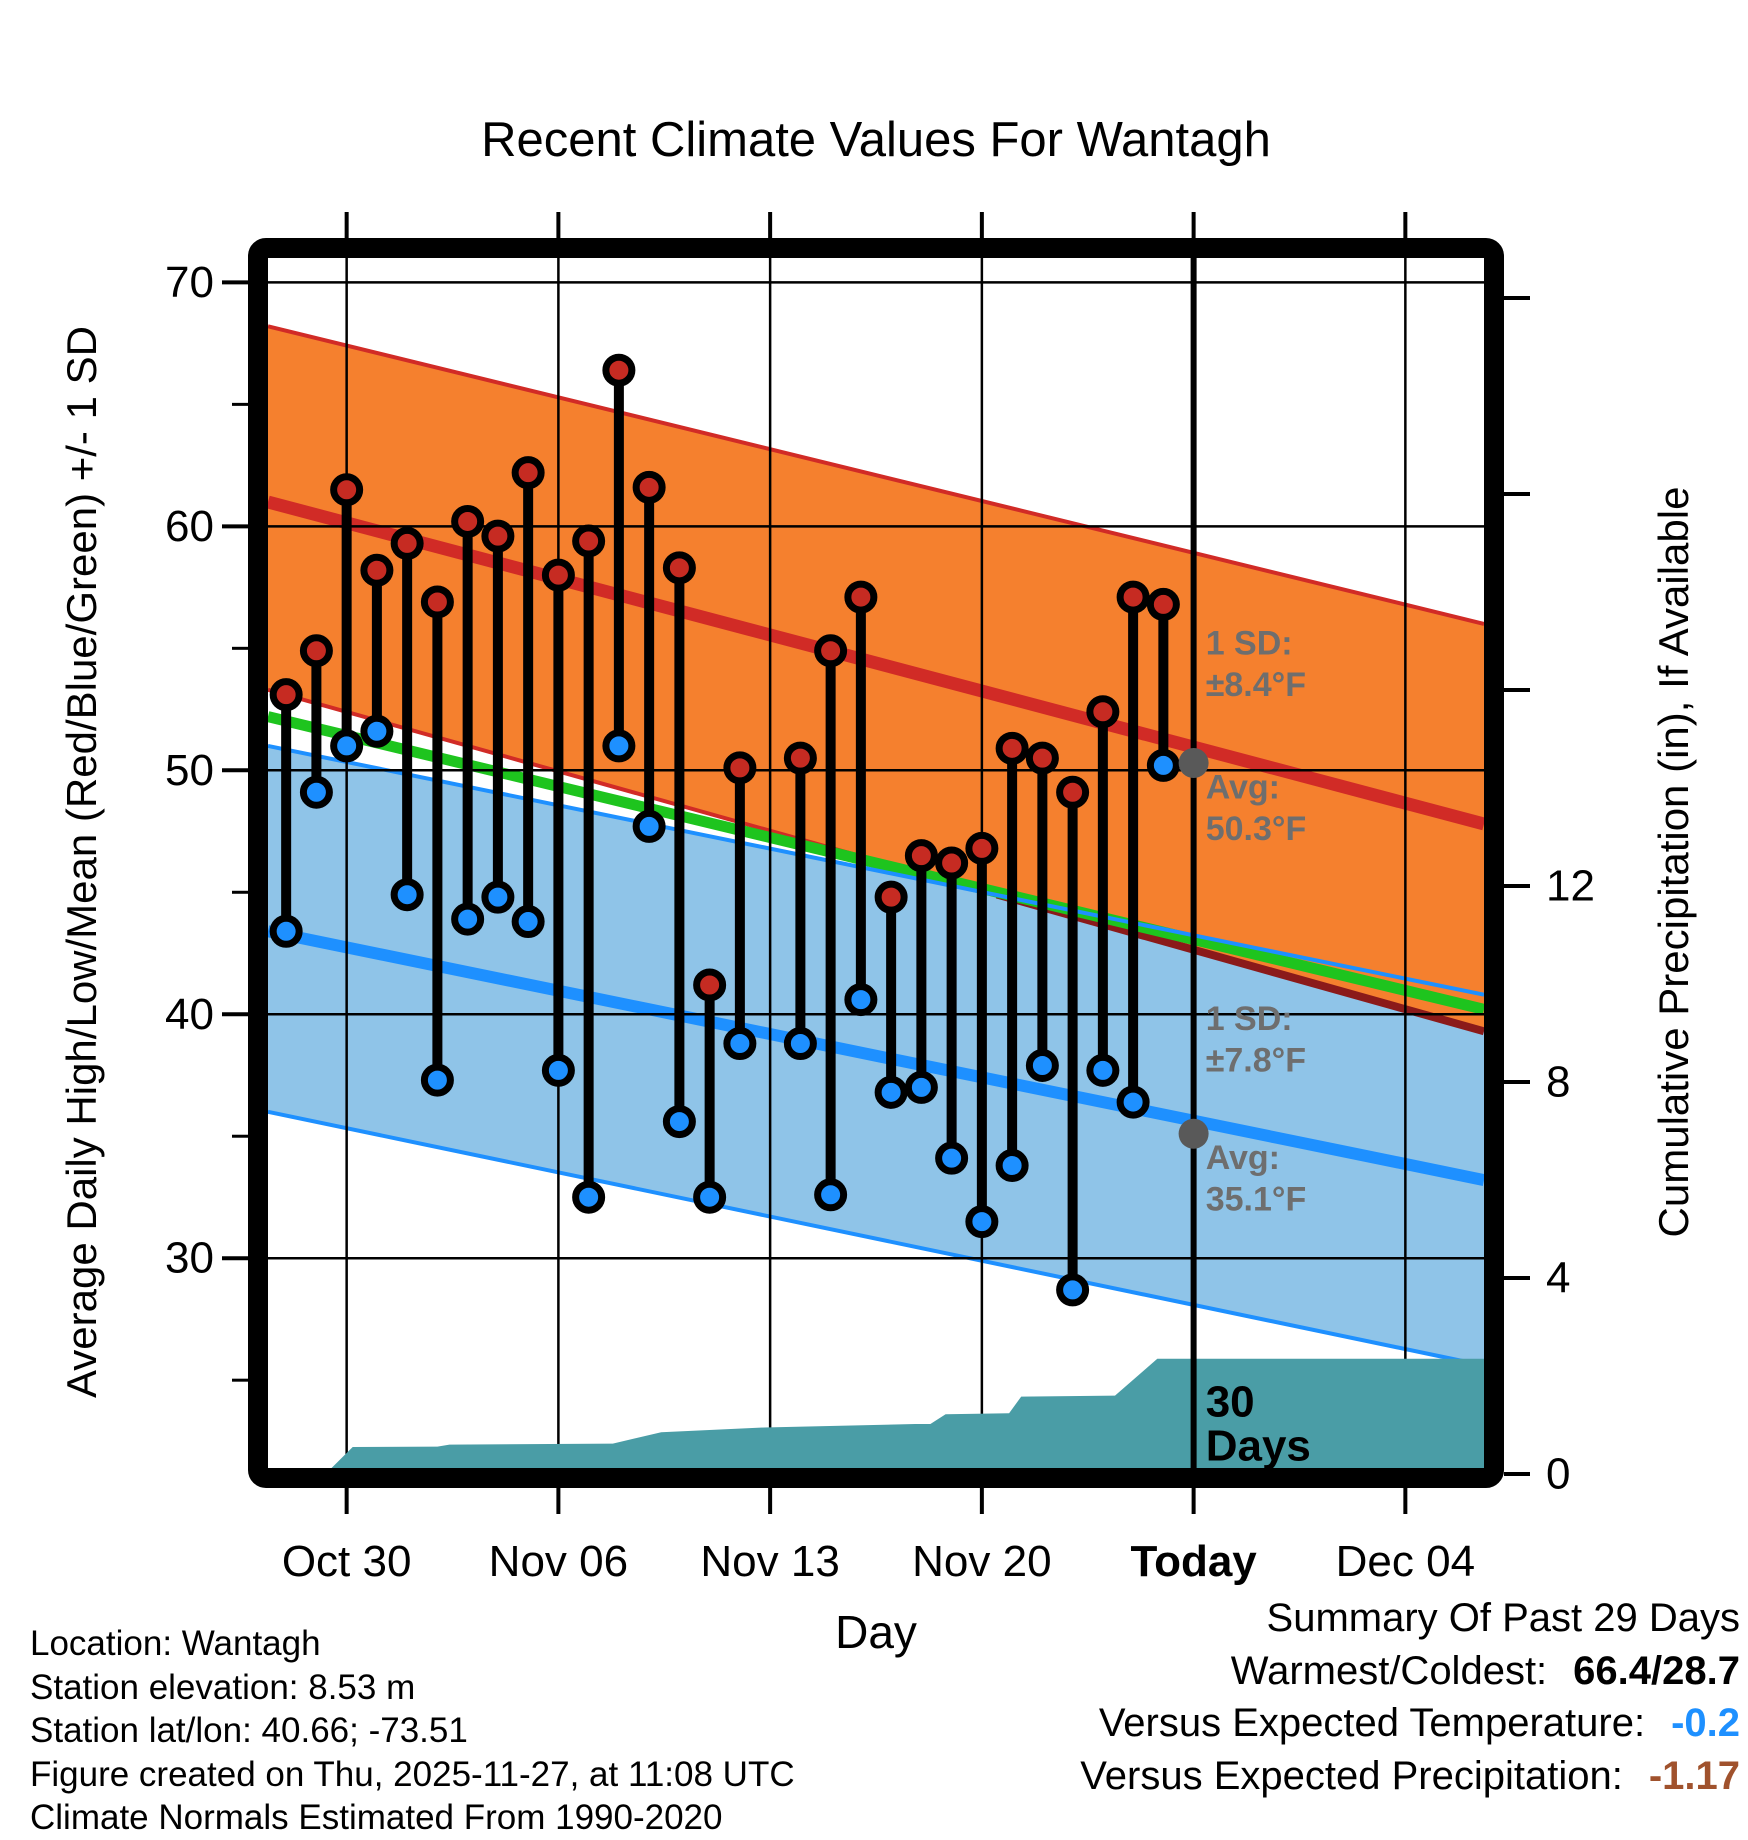 The image size is (1748, 1840). I want to click on summary-value: 66.4/28.7, so click(1656, 1670).